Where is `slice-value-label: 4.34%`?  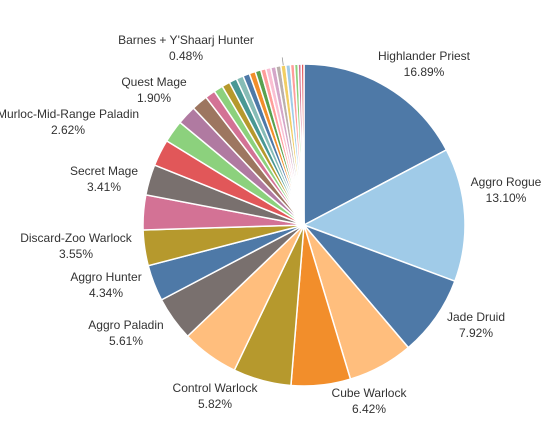 slice-value-label: 4.34% is located at coordinates (106, 293).